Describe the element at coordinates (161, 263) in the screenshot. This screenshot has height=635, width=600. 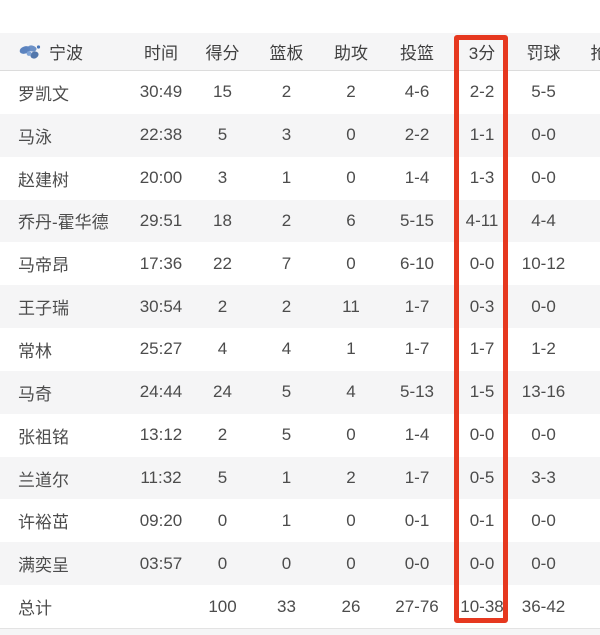
I see `stat-time: 17:36` at that location.